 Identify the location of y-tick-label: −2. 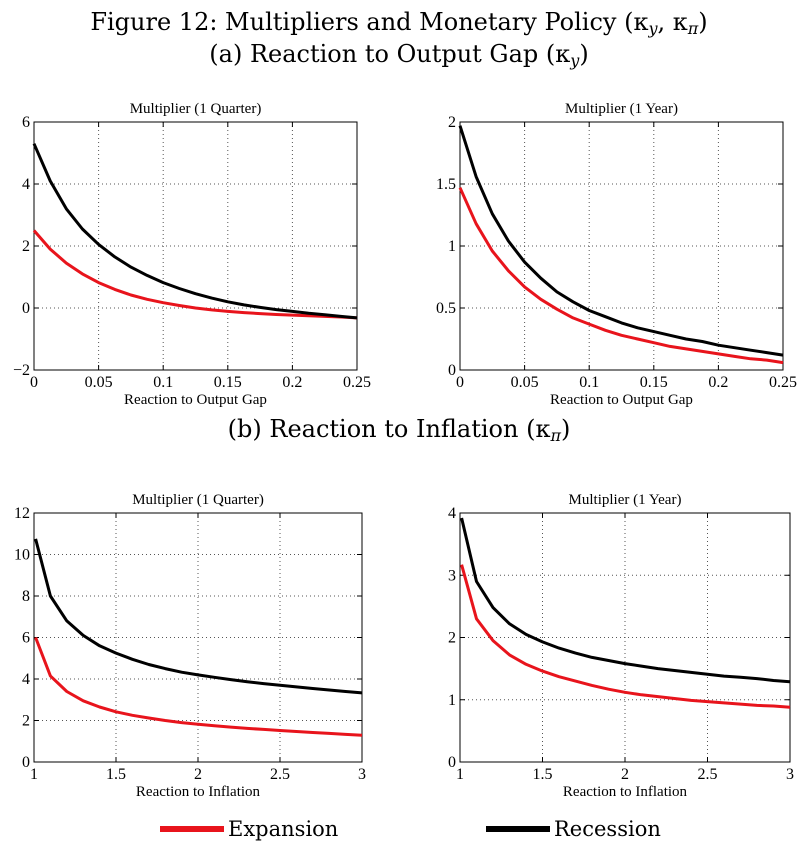
(21, 370).